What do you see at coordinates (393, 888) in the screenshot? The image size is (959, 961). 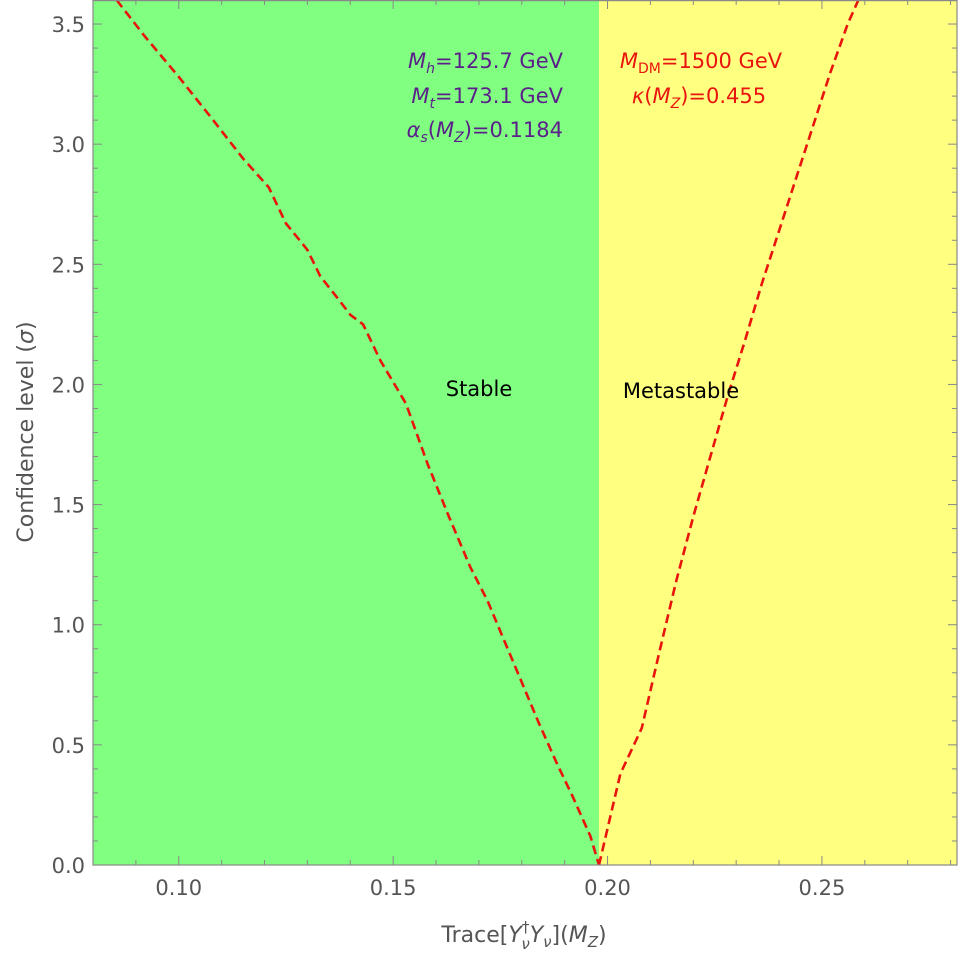 I see `x-tick-label: 0.15` at bounding box center [393, 888].